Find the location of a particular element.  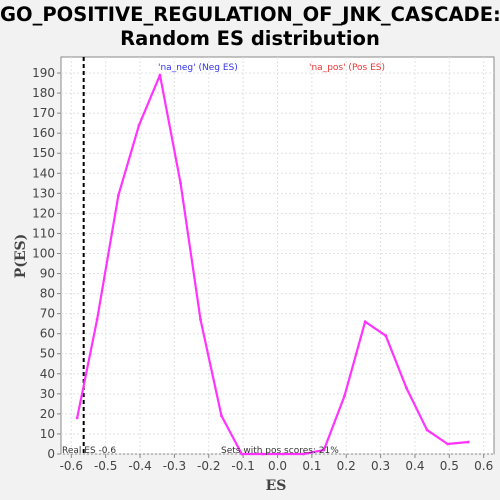

y-tick-label: 140 is located at coordinates (43, 173).